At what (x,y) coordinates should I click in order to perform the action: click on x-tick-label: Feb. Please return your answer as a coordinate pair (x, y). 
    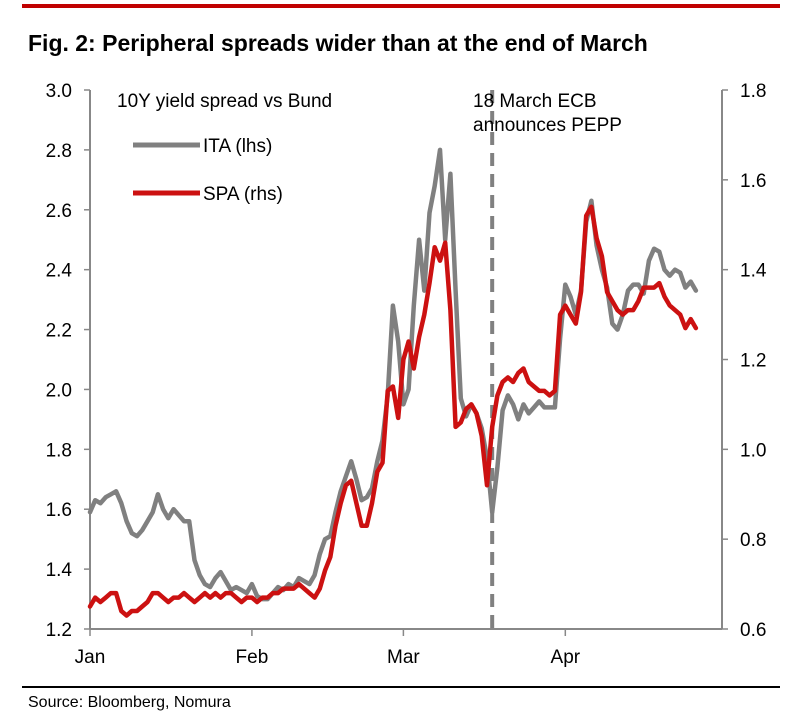
    Looking at the image, I should click on (252, 657).